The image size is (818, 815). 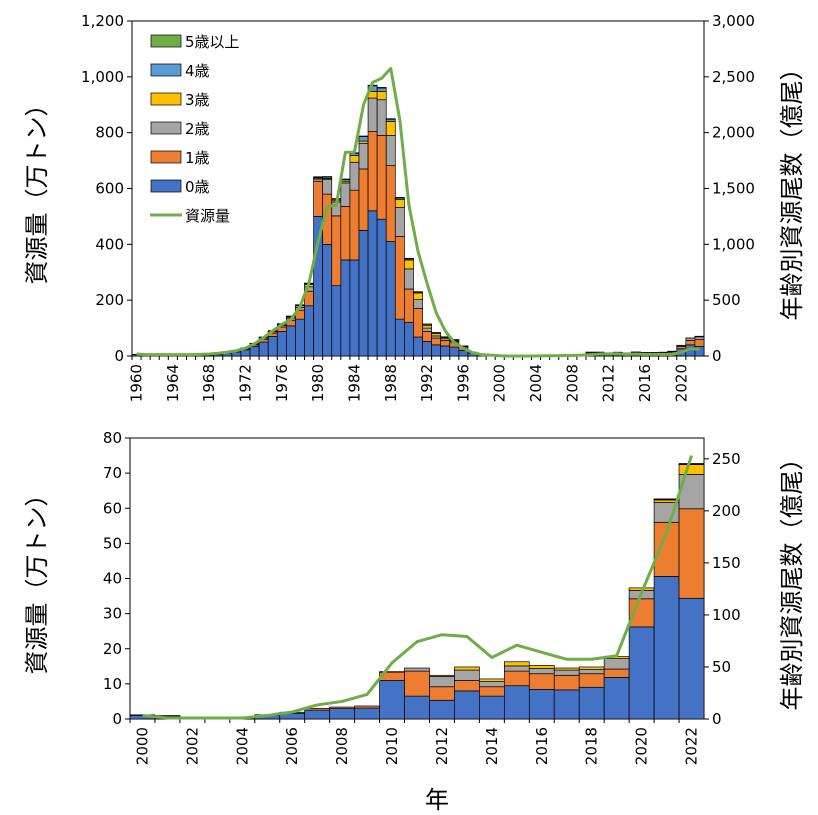 I want to click on x-tick-label: 2014, so click(x=492, y=746).